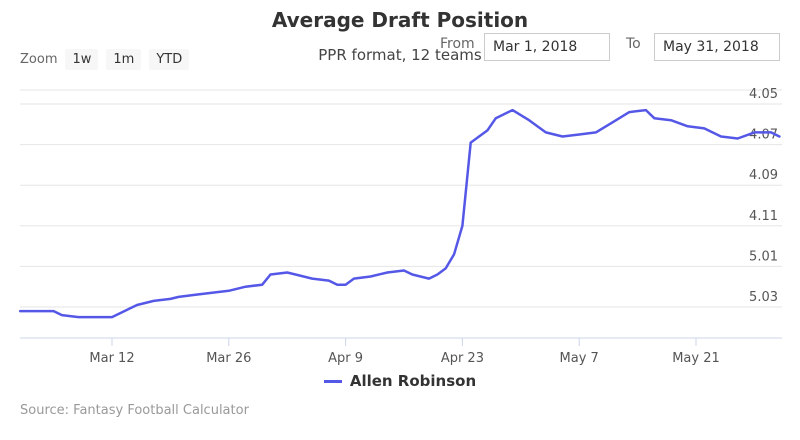 The image size is (800, 440). What do you see at coordinates (332, 381) in the screenshot?
I see `legend-line-swatch` at bounding box center [332, 381].